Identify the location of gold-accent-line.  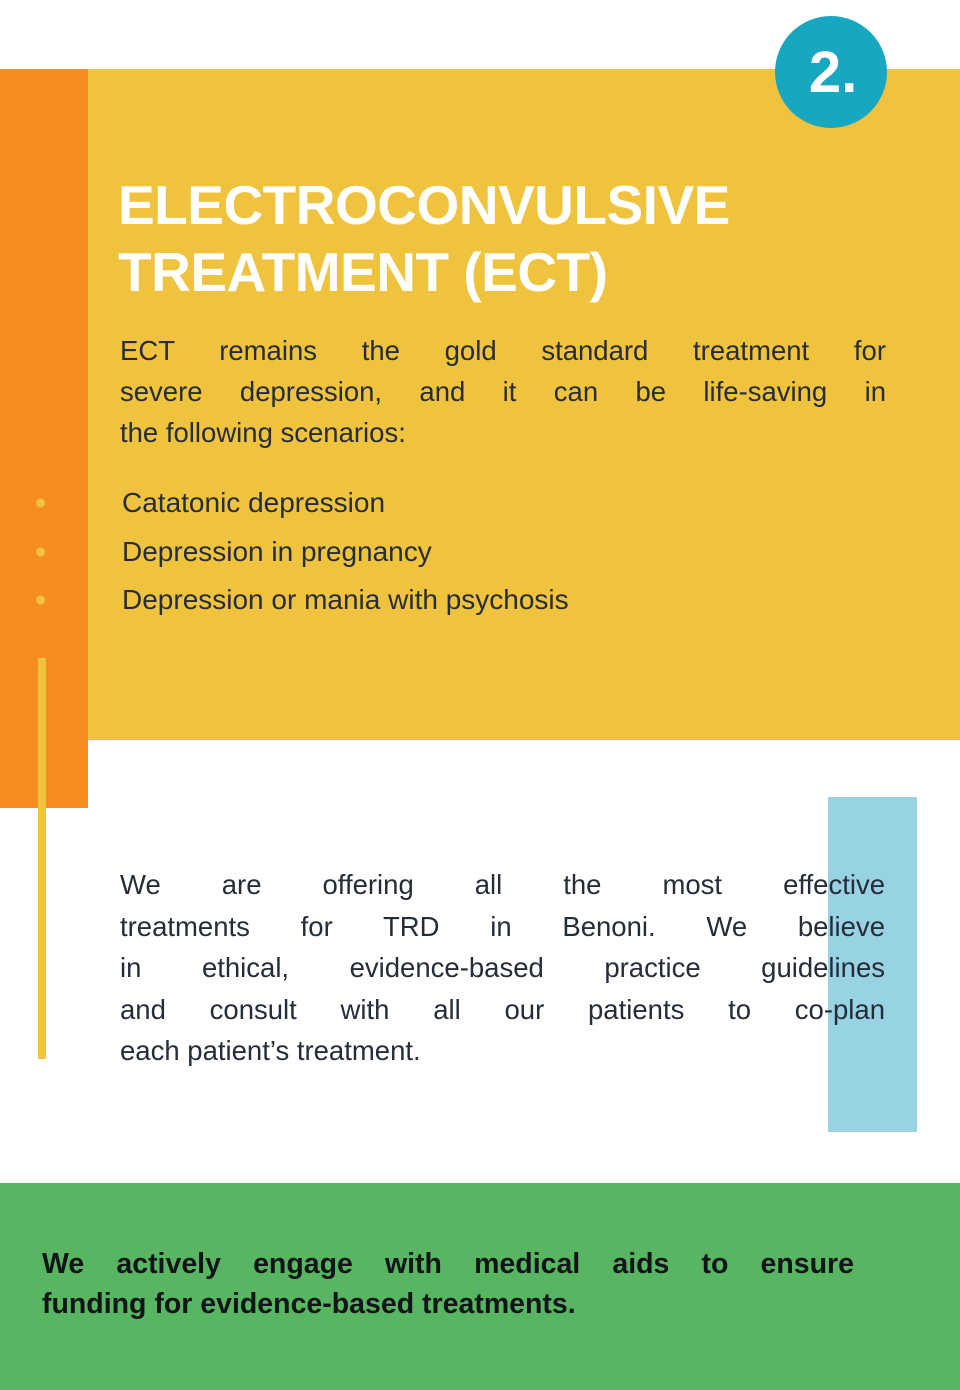
(42, 858).